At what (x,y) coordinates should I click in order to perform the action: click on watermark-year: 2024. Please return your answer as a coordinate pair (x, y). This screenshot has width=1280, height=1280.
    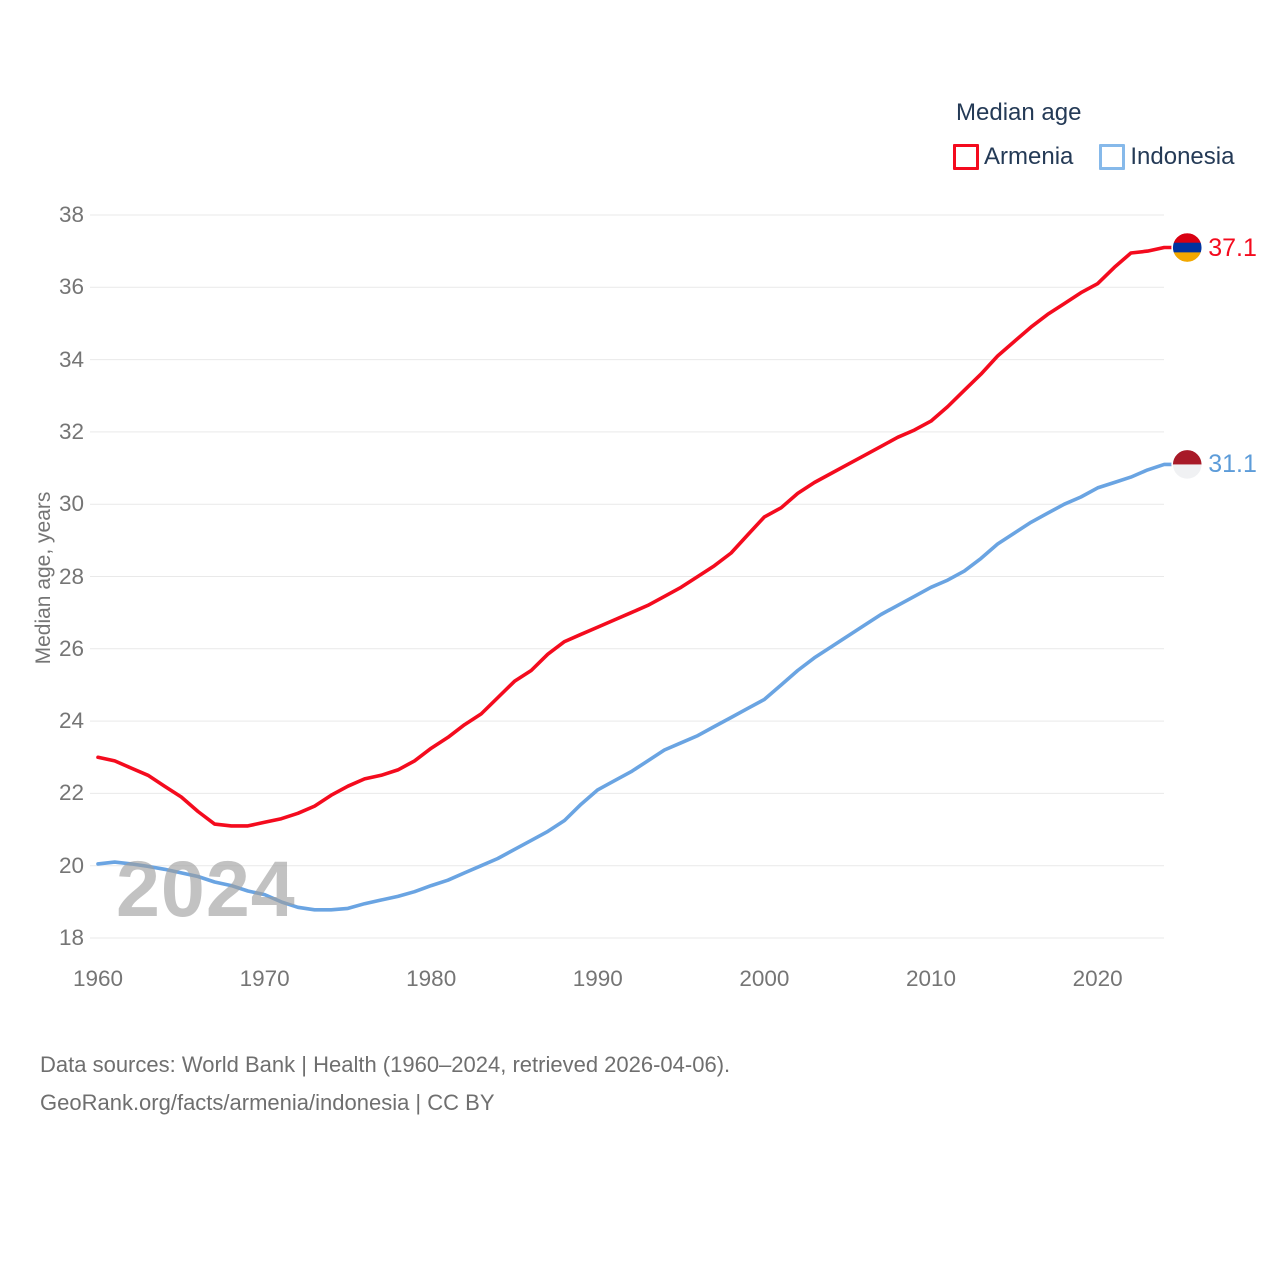
    Looking at the image, I should click on (206, 888).